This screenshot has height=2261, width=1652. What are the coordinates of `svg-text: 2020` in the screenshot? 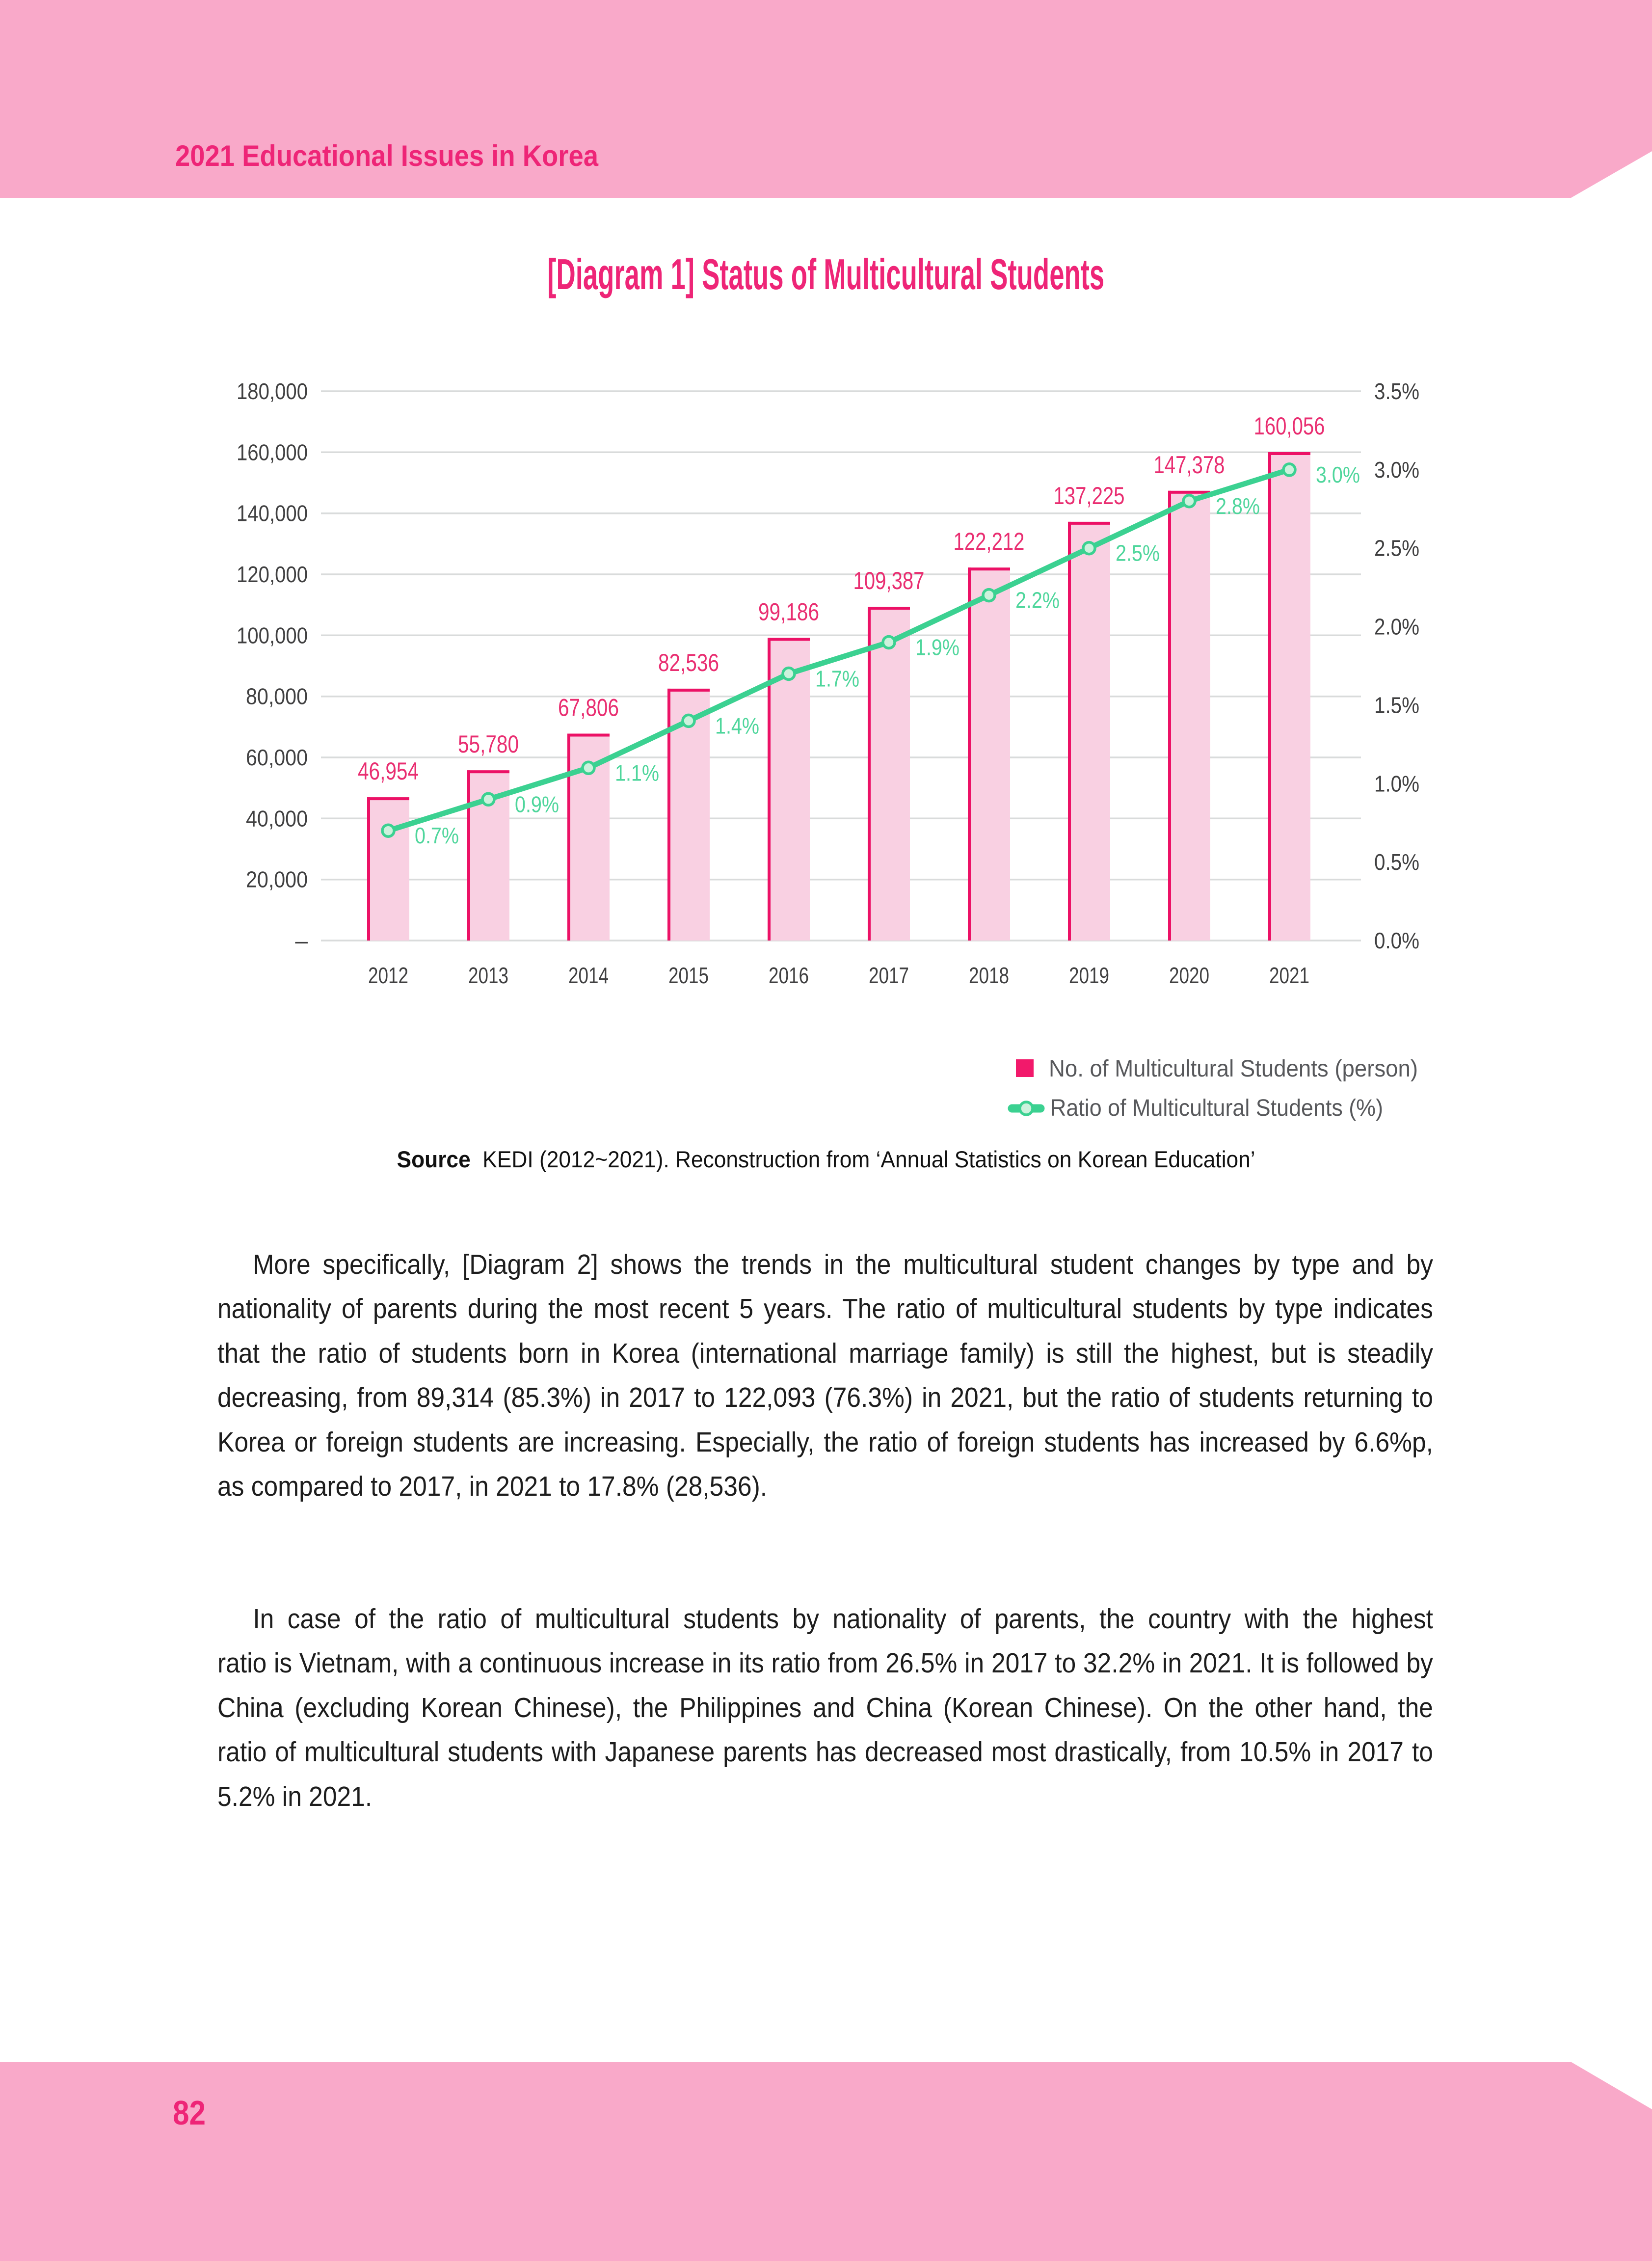 It's located at (1189, 976).